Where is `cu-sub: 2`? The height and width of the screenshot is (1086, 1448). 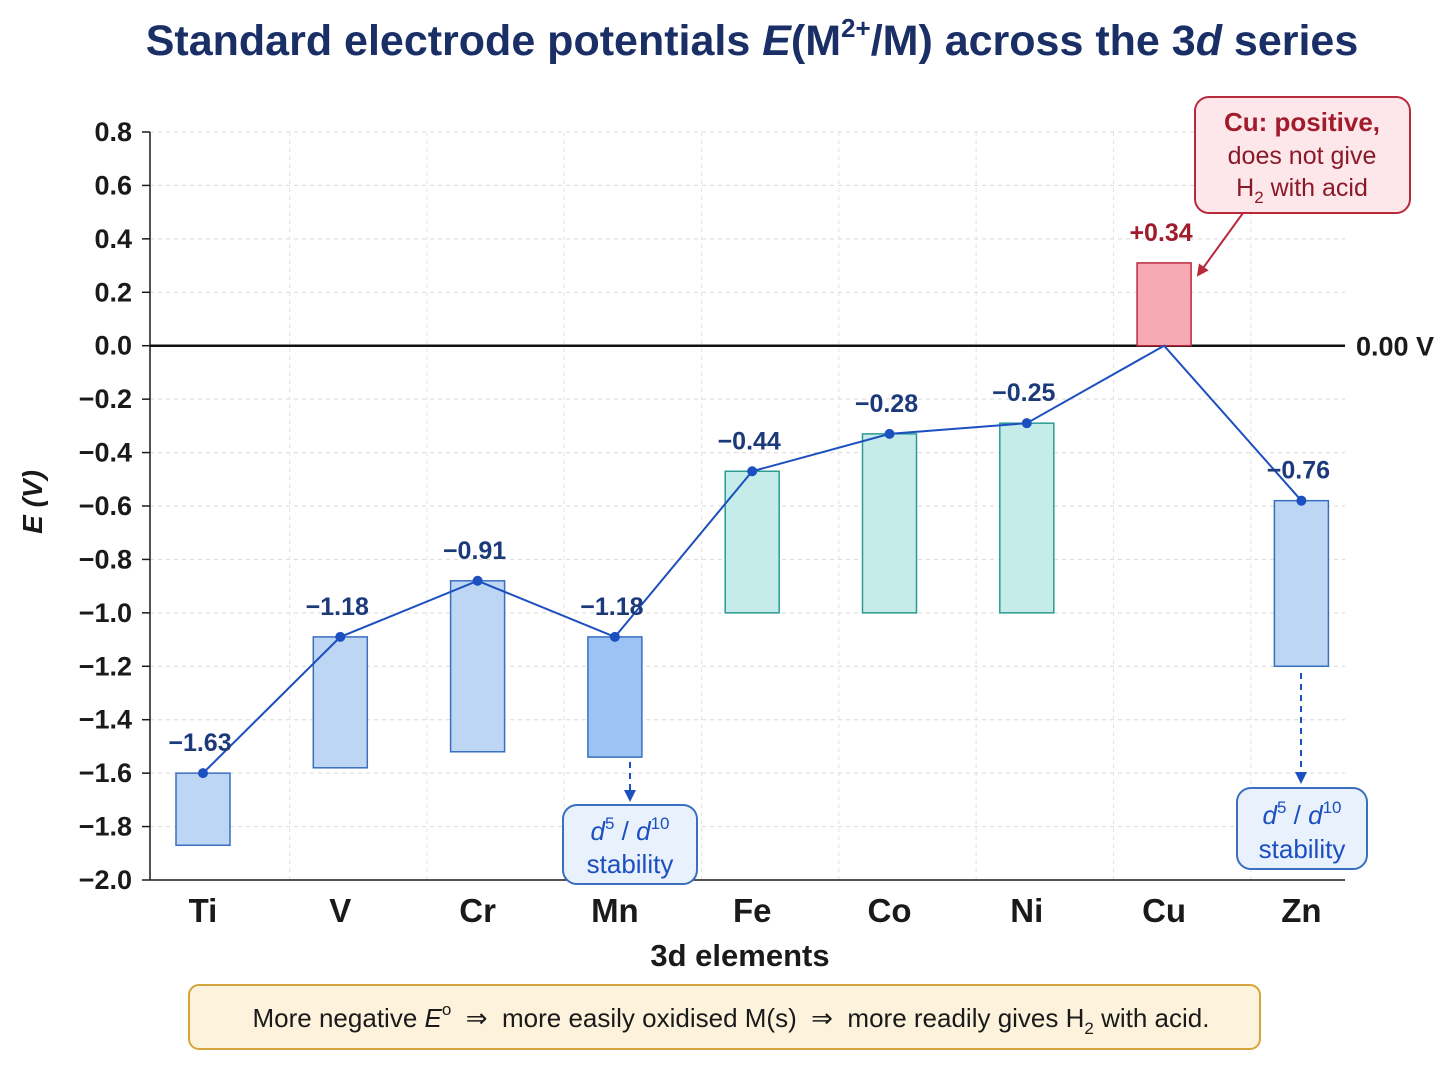
cu-sub: 2 is located at coordinates (1258, 197).